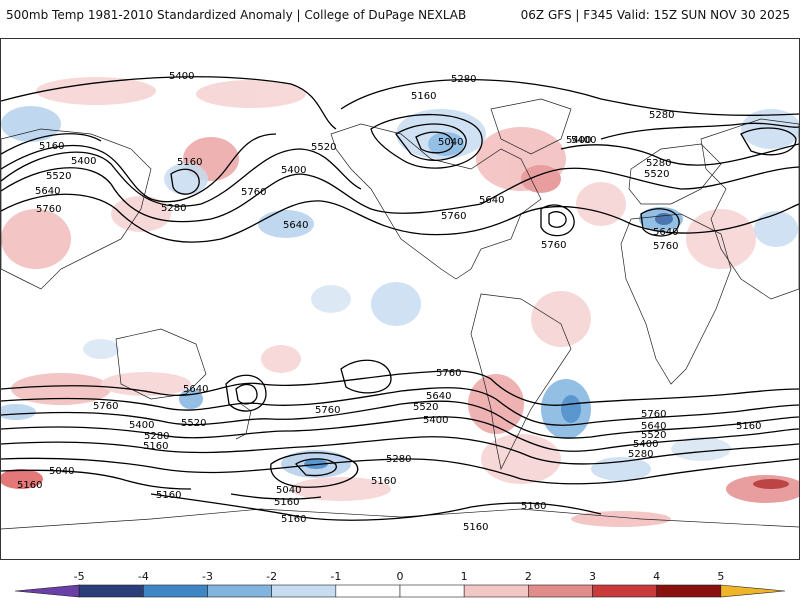  I want to click on contour-low-atlantic, so click(557, 220).